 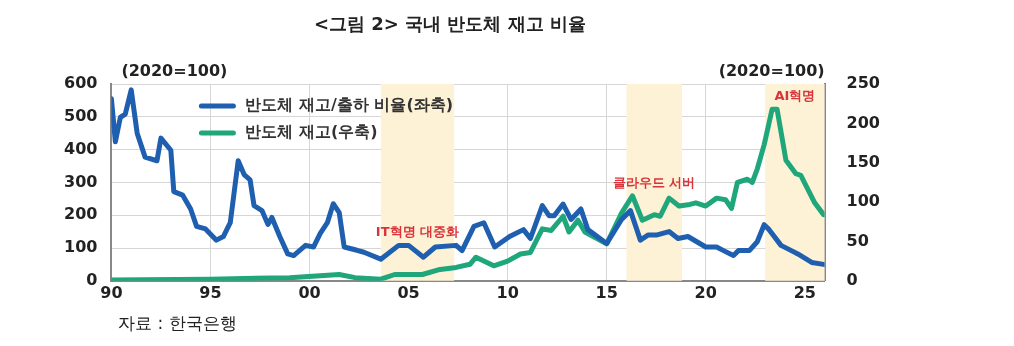 What do you see at coordinates (857, 240) in the screenshot?
I see `y2-tick-label: 50` at bounding box center [857, 240].